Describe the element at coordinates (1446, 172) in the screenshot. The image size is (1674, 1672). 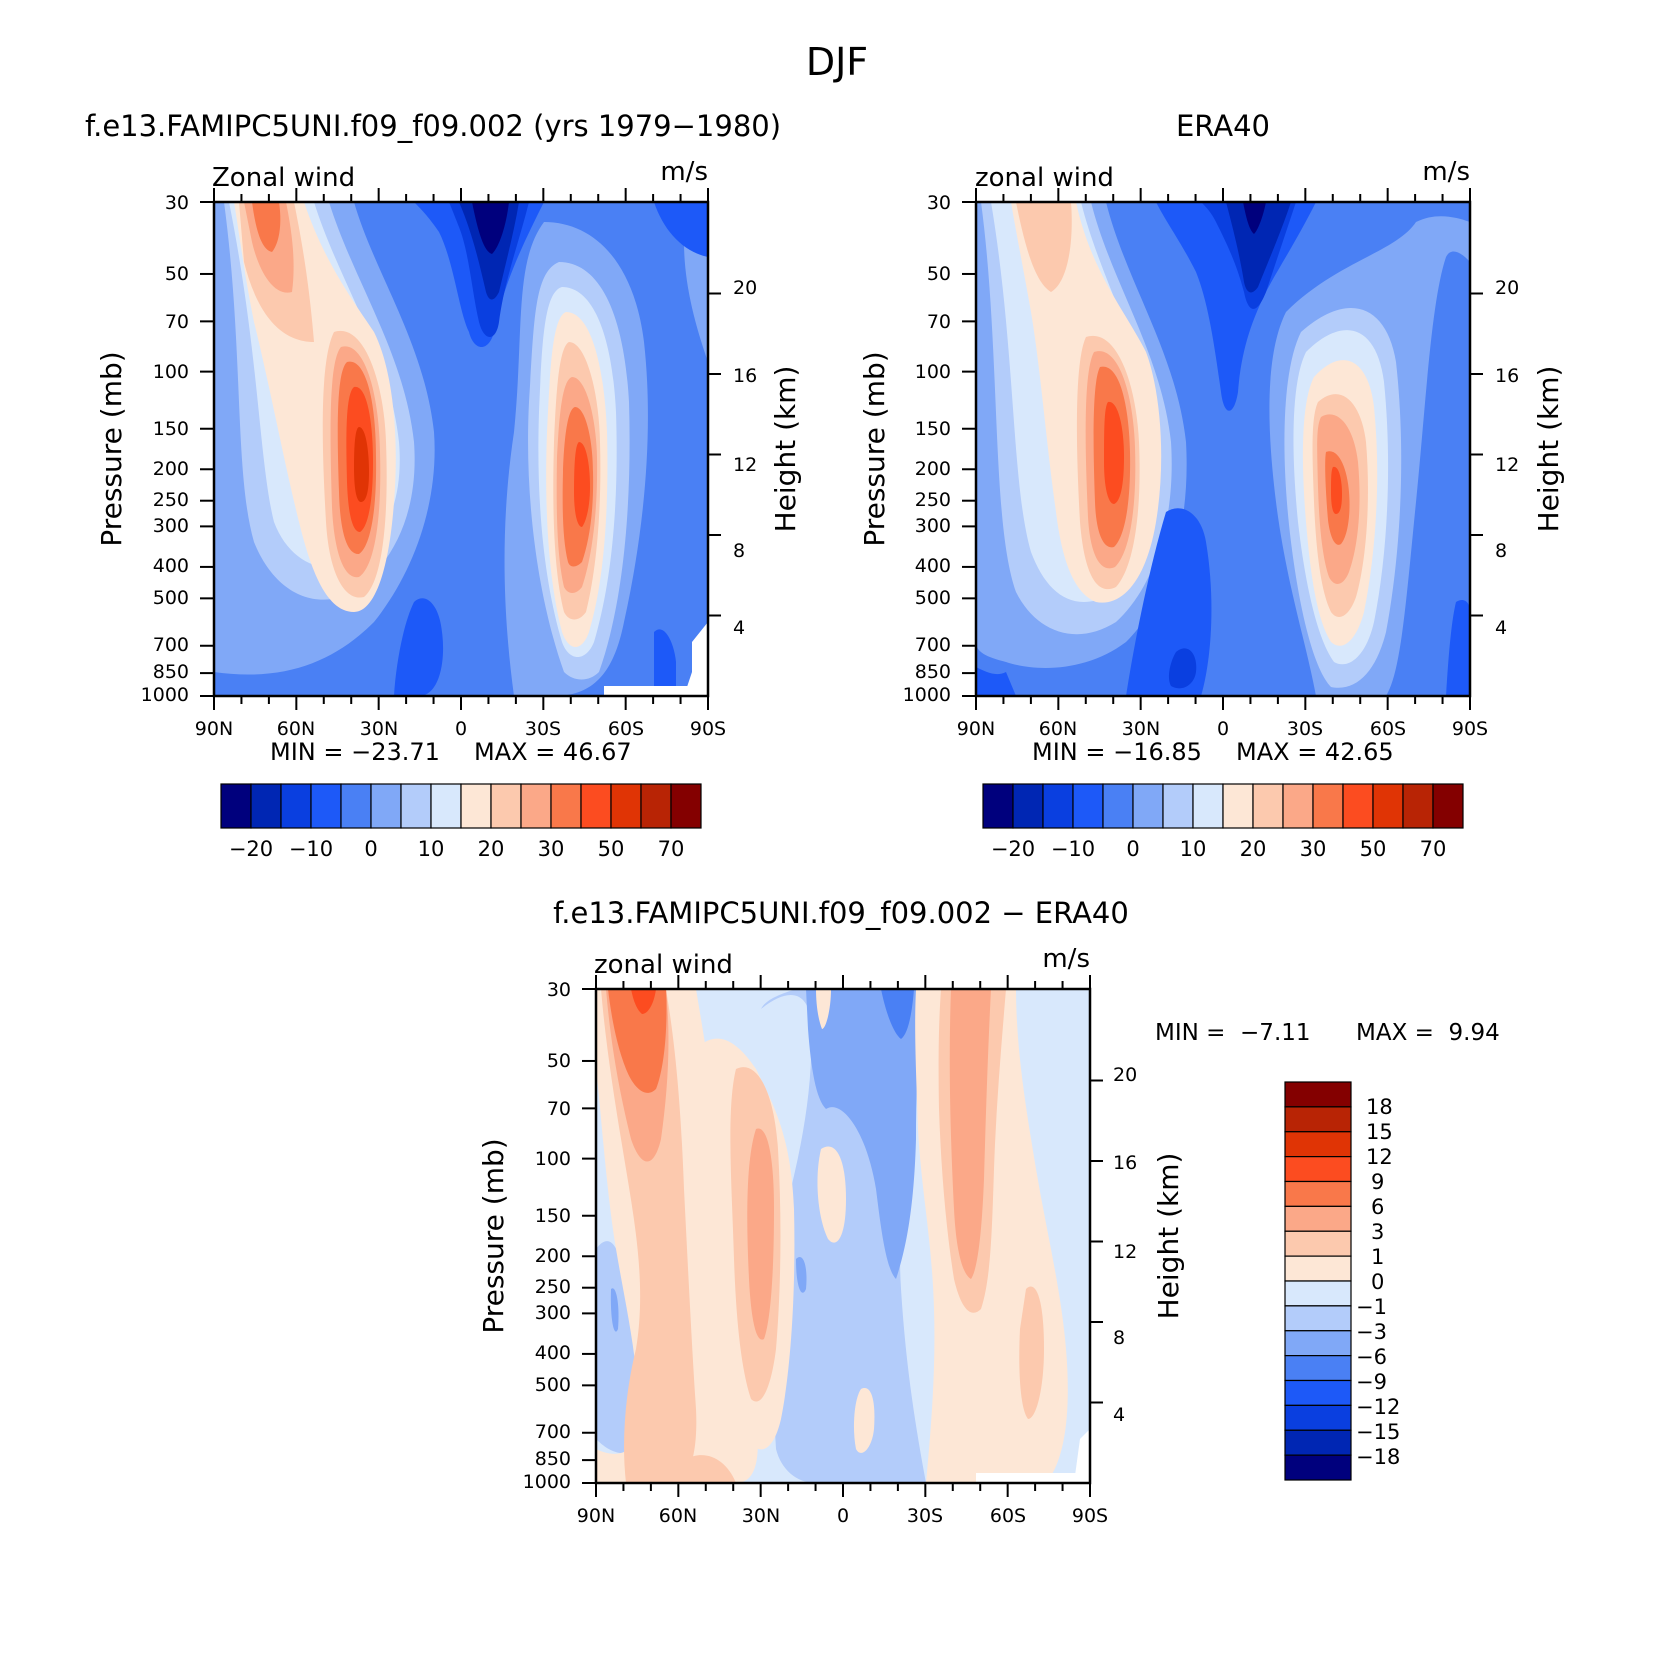
I see `panel-subtitle-right: m/s` at that location.